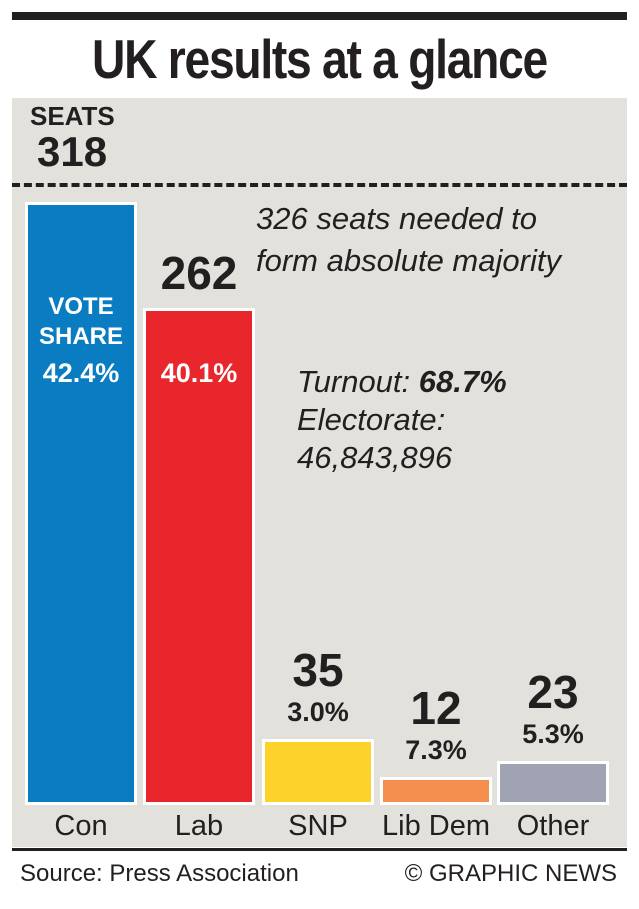  I want to click on turnout-annotation: Turnout: 68.7% Electorate: 46,843,896, so click(402, 420).